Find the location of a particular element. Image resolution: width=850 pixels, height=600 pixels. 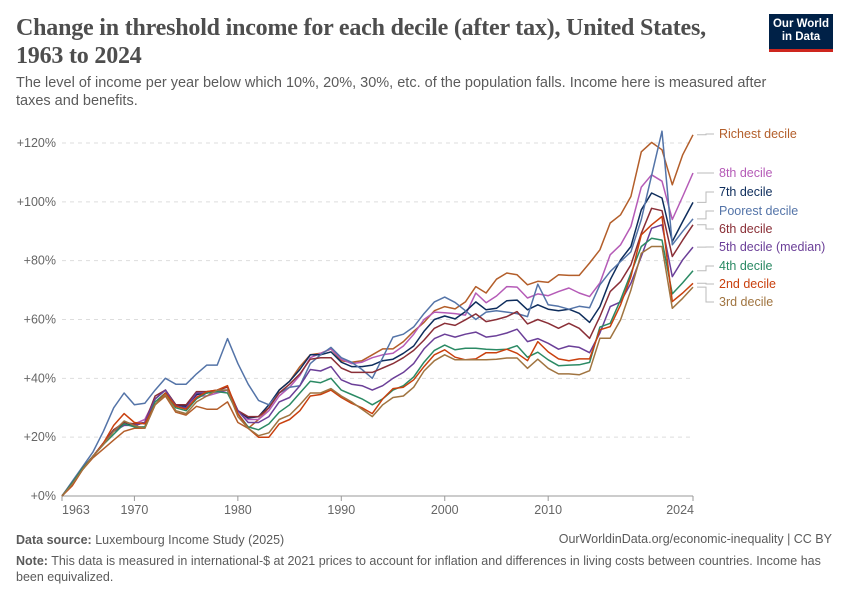

y-tick-label: +40% is located at coordinates (40, 378).